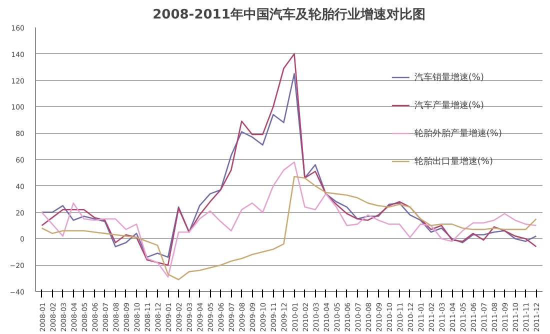  I want to click on chart-title: 2008-2011年中国汽车及轮胎行业增速对比图, so click(289, 14).